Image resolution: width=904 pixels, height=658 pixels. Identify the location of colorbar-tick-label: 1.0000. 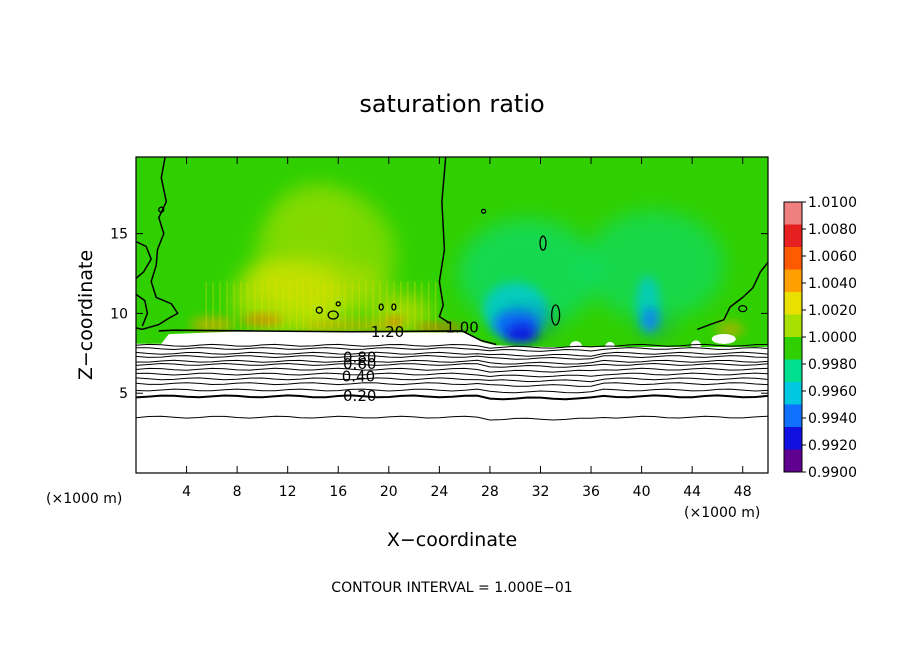
(832, 338).